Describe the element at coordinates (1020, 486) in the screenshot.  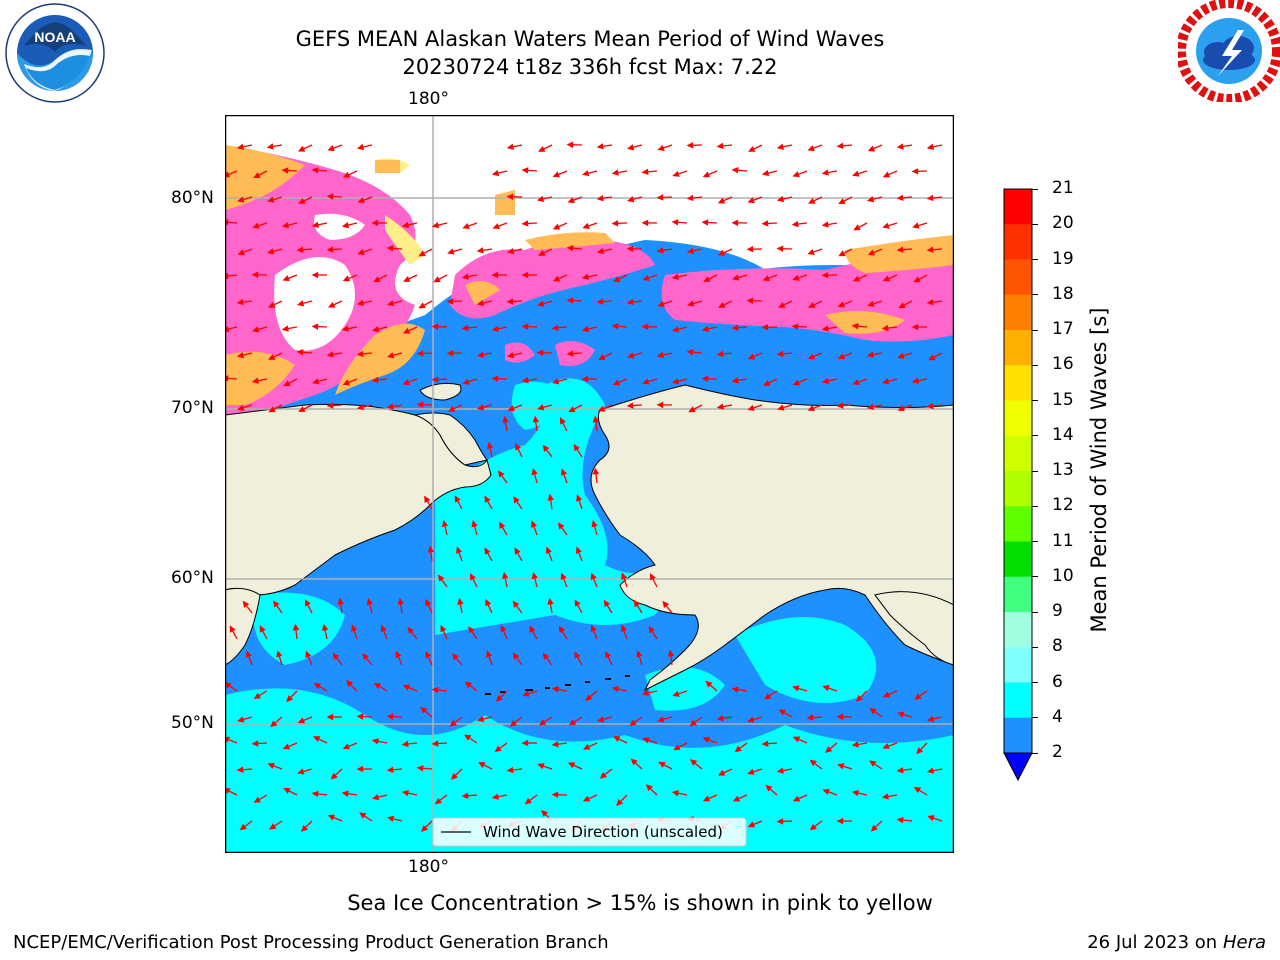
I see `colorbar` at that location.